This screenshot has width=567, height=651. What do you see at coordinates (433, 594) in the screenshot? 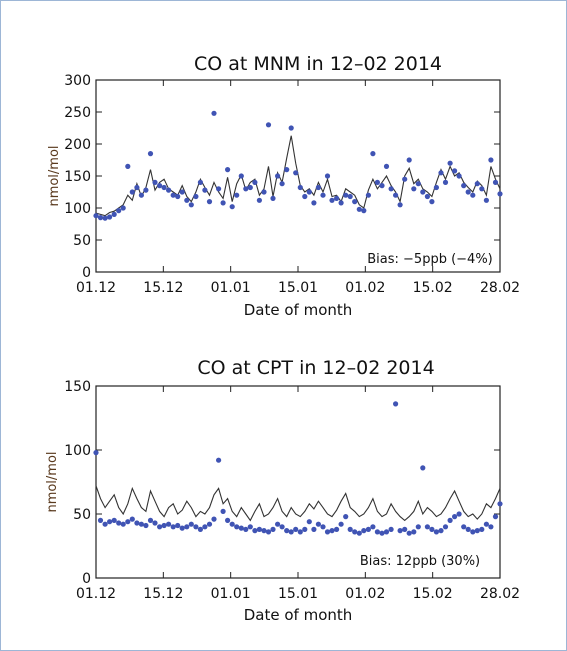
I see `x-tick-label: 15.02` at bounding box center [433, 594].